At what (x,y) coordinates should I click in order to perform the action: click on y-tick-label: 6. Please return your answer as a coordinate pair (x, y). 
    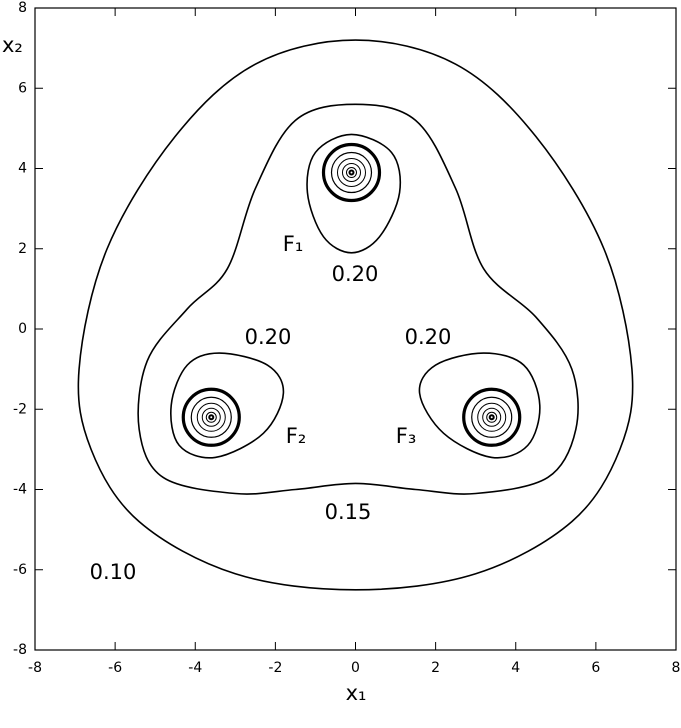
    Looking at the image, I should click on (22, 88).